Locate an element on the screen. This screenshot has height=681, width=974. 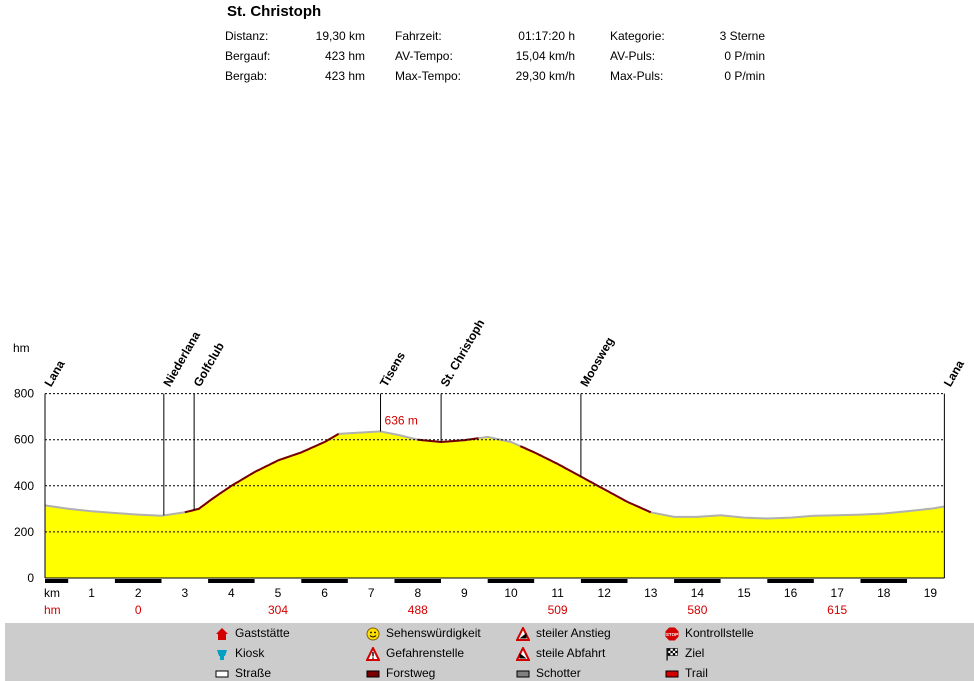
stat-value: 19,30 km is located at coordinates (340, 36).